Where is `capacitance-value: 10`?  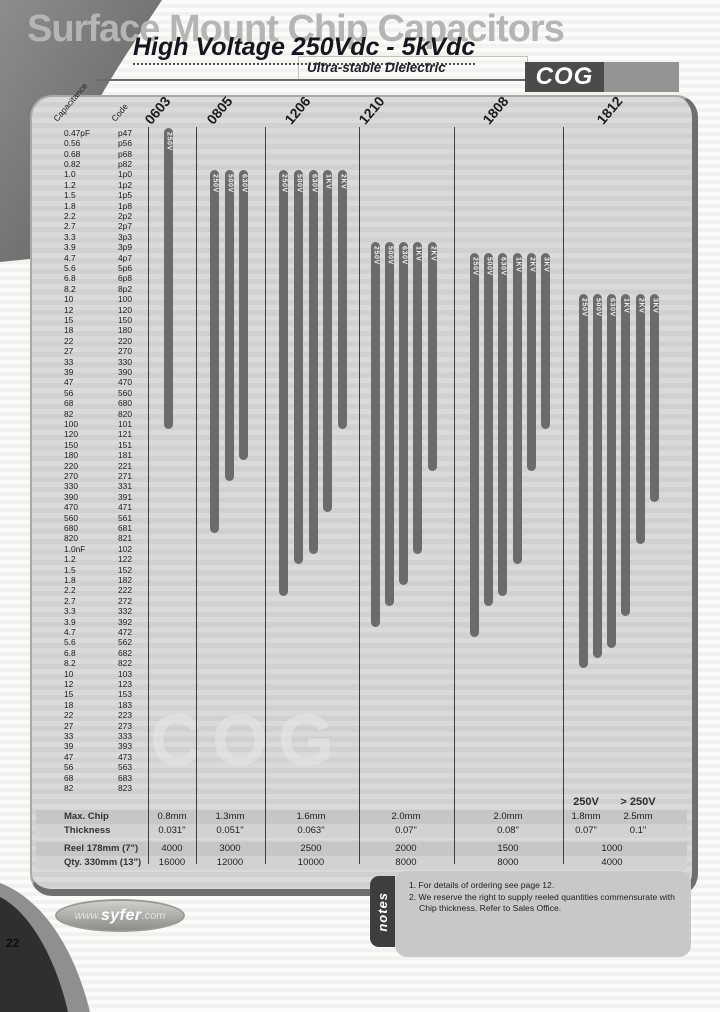
capacitance-value: 10 is located at coordinates (69, 299).